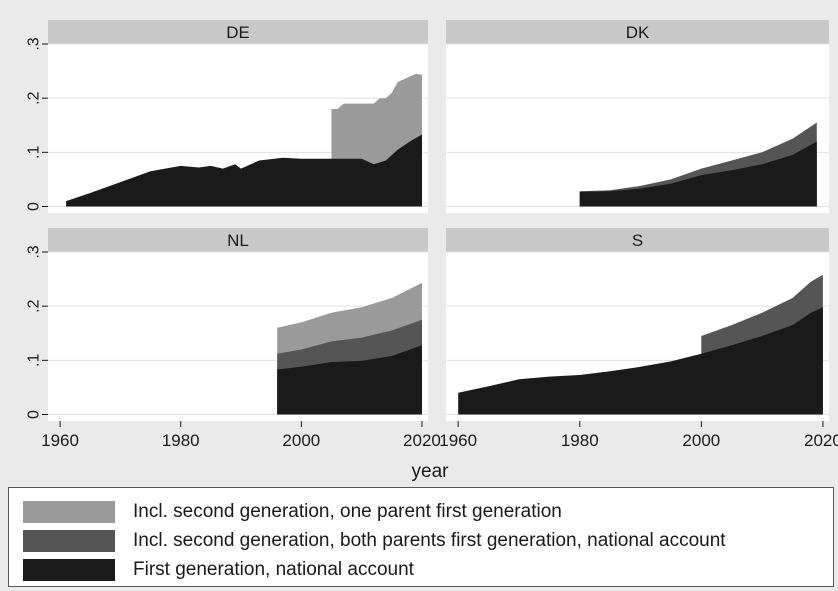  What do you see at coordinates (60, 440) in the screenshot?
I see `xtick-label-nl-0: 1960` at bounding box center [60, 440].